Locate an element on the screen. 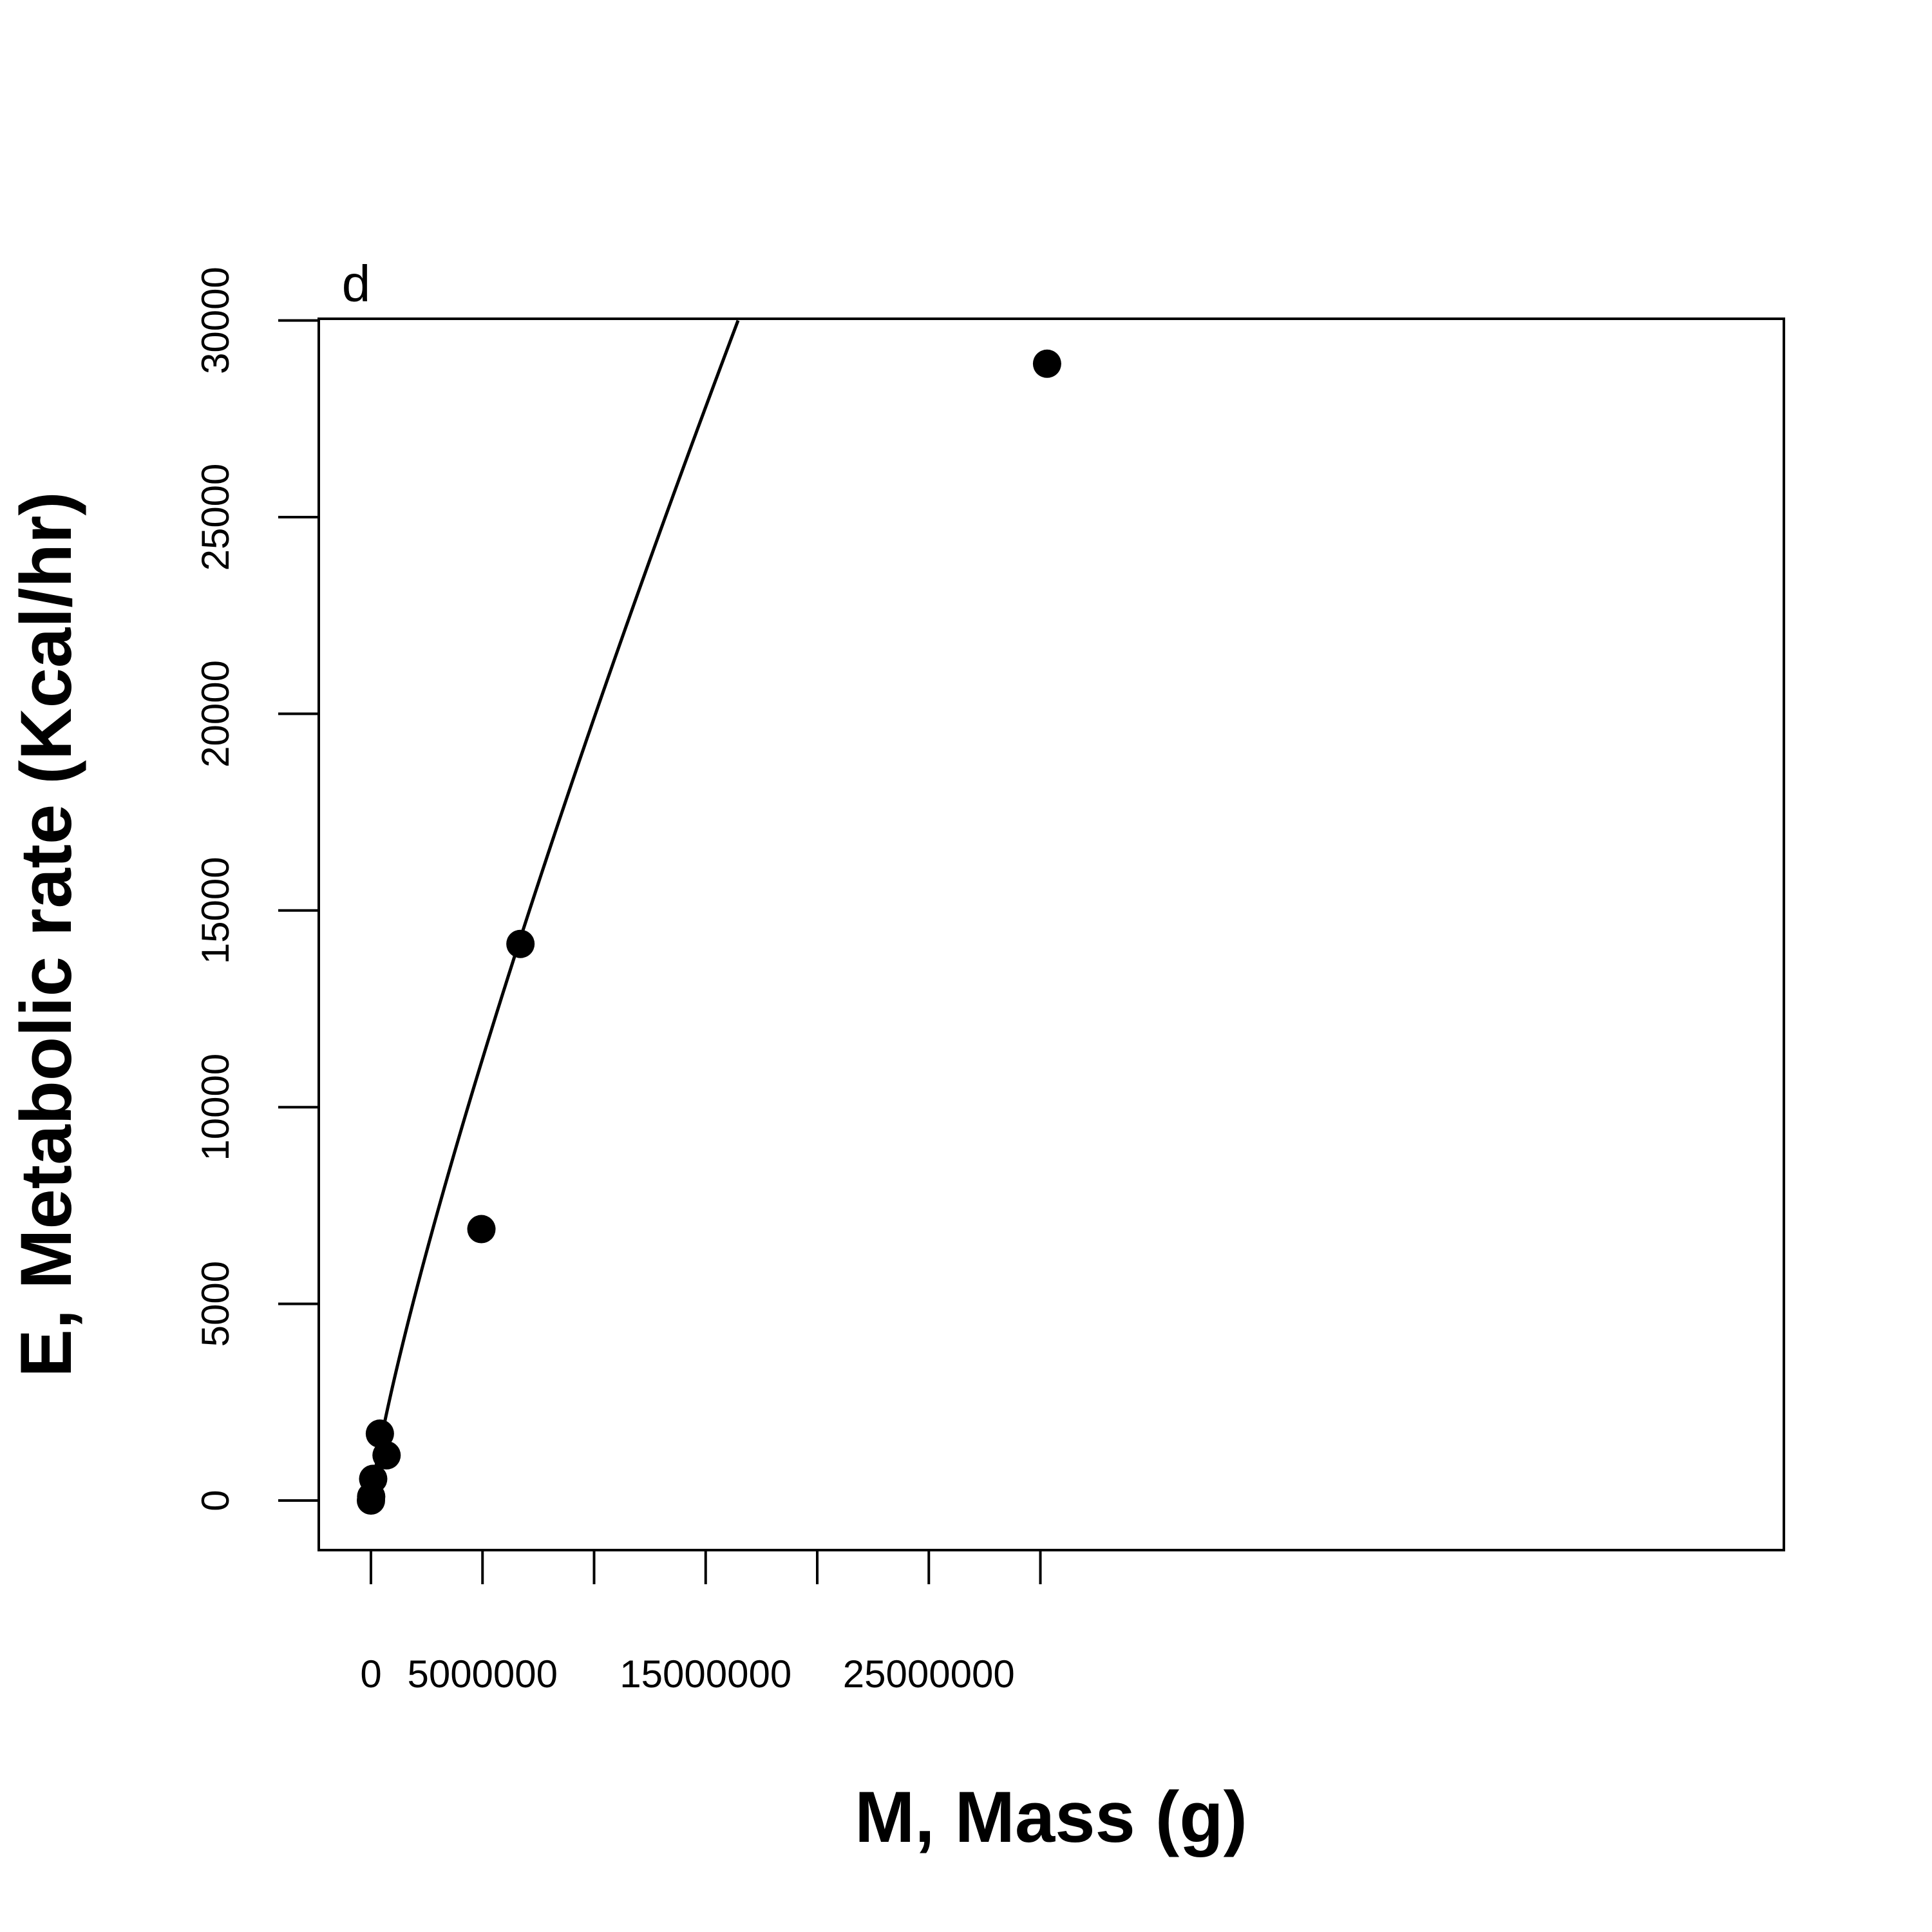  y-tick-label: 10000 is located at coordinates (215, 1107).